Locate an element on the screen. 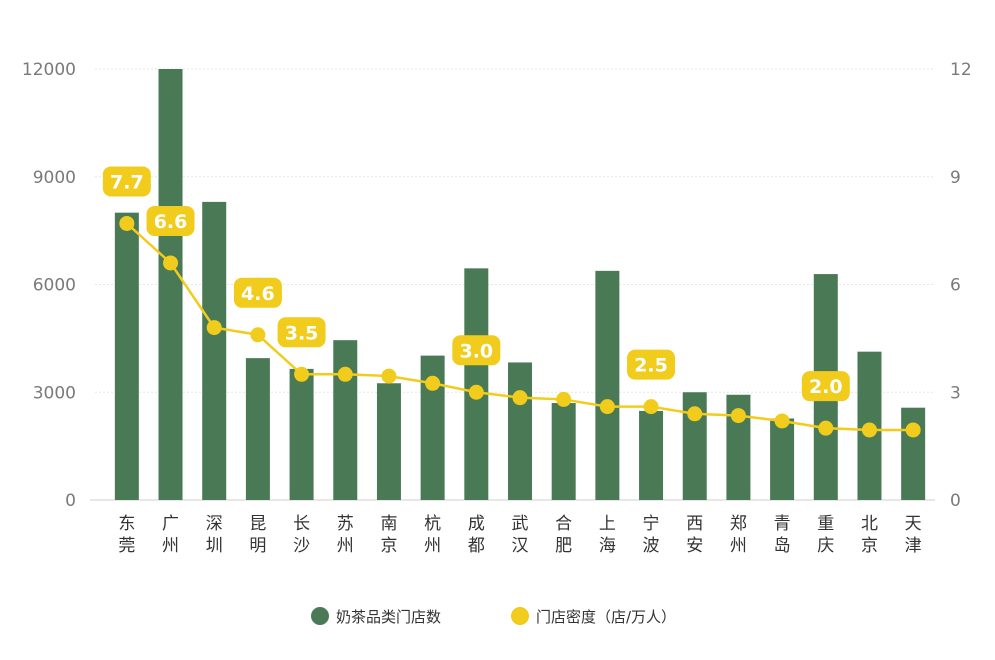 The image size is (995, 660). y-right-tick-label: 12 is located at coordinates (961, 70).